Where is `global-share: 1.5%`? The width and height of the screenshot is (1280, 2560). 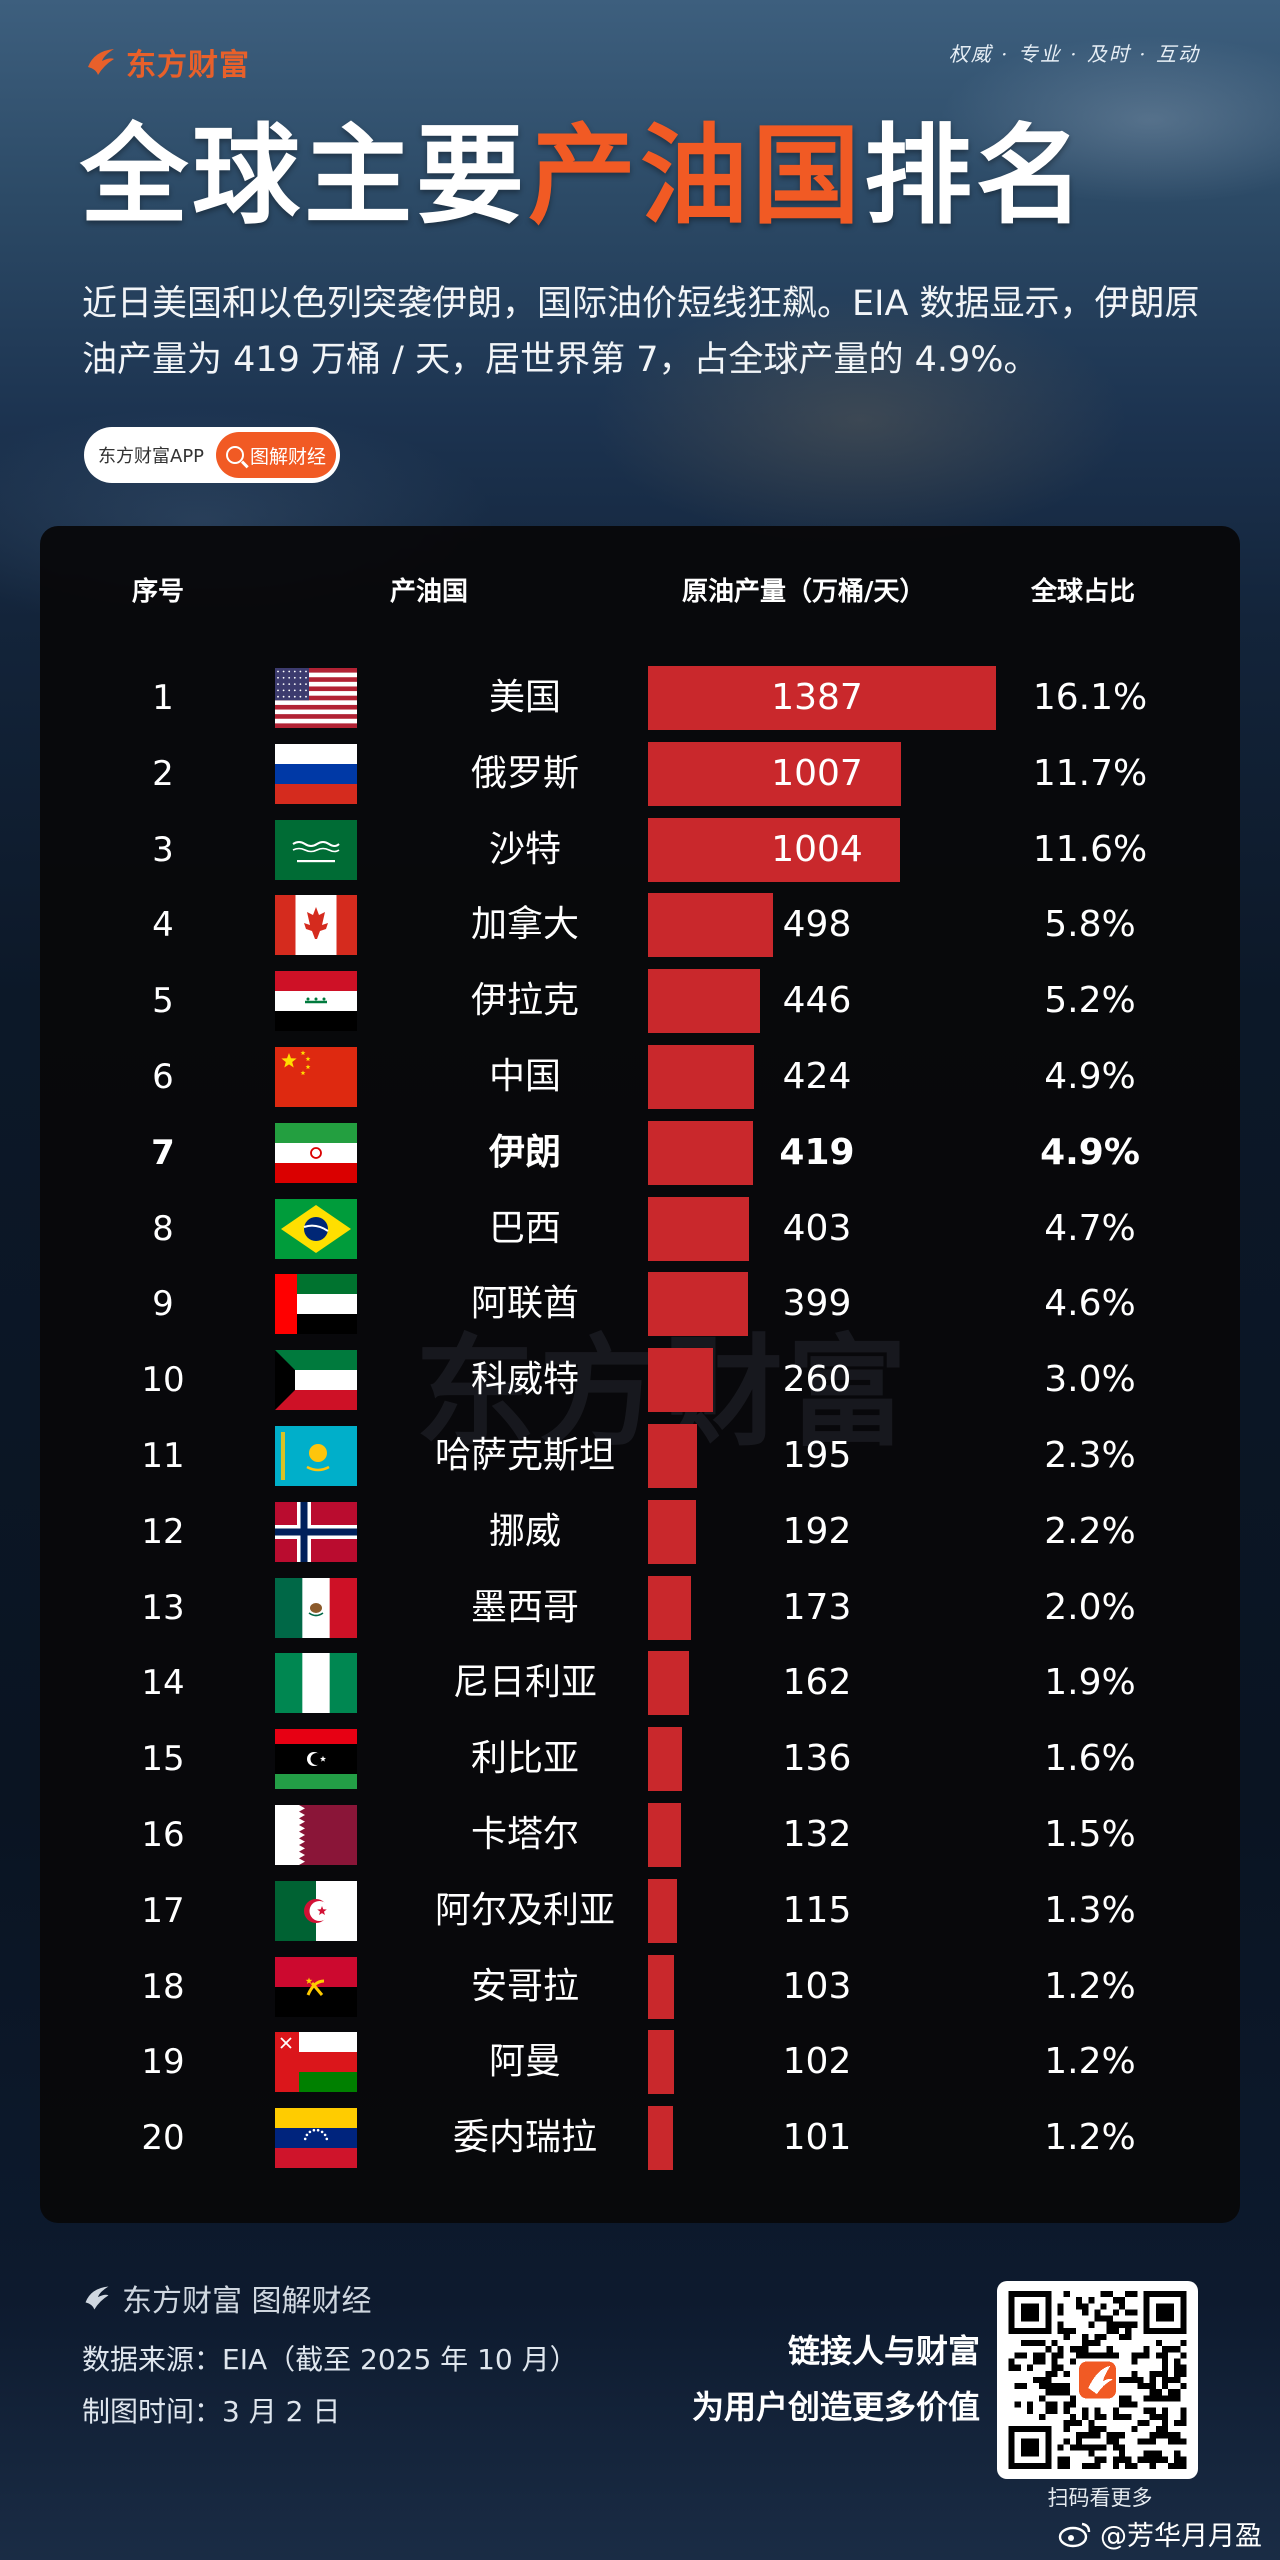 global-share: 1.5% is located at coordinates (1090, 1834).